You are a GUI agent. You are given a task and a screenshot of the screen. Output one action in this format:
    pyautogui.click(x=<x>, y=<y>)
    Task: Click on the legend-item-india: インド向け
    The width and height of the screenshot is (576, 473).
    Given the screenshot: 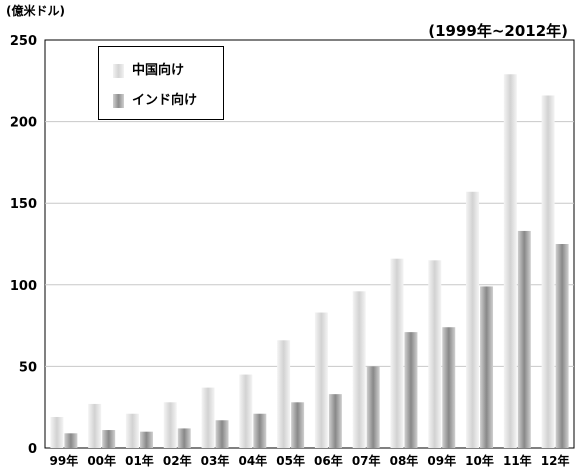 What is the action you would take?
    pyautogui.click(x=155, y=98)
    